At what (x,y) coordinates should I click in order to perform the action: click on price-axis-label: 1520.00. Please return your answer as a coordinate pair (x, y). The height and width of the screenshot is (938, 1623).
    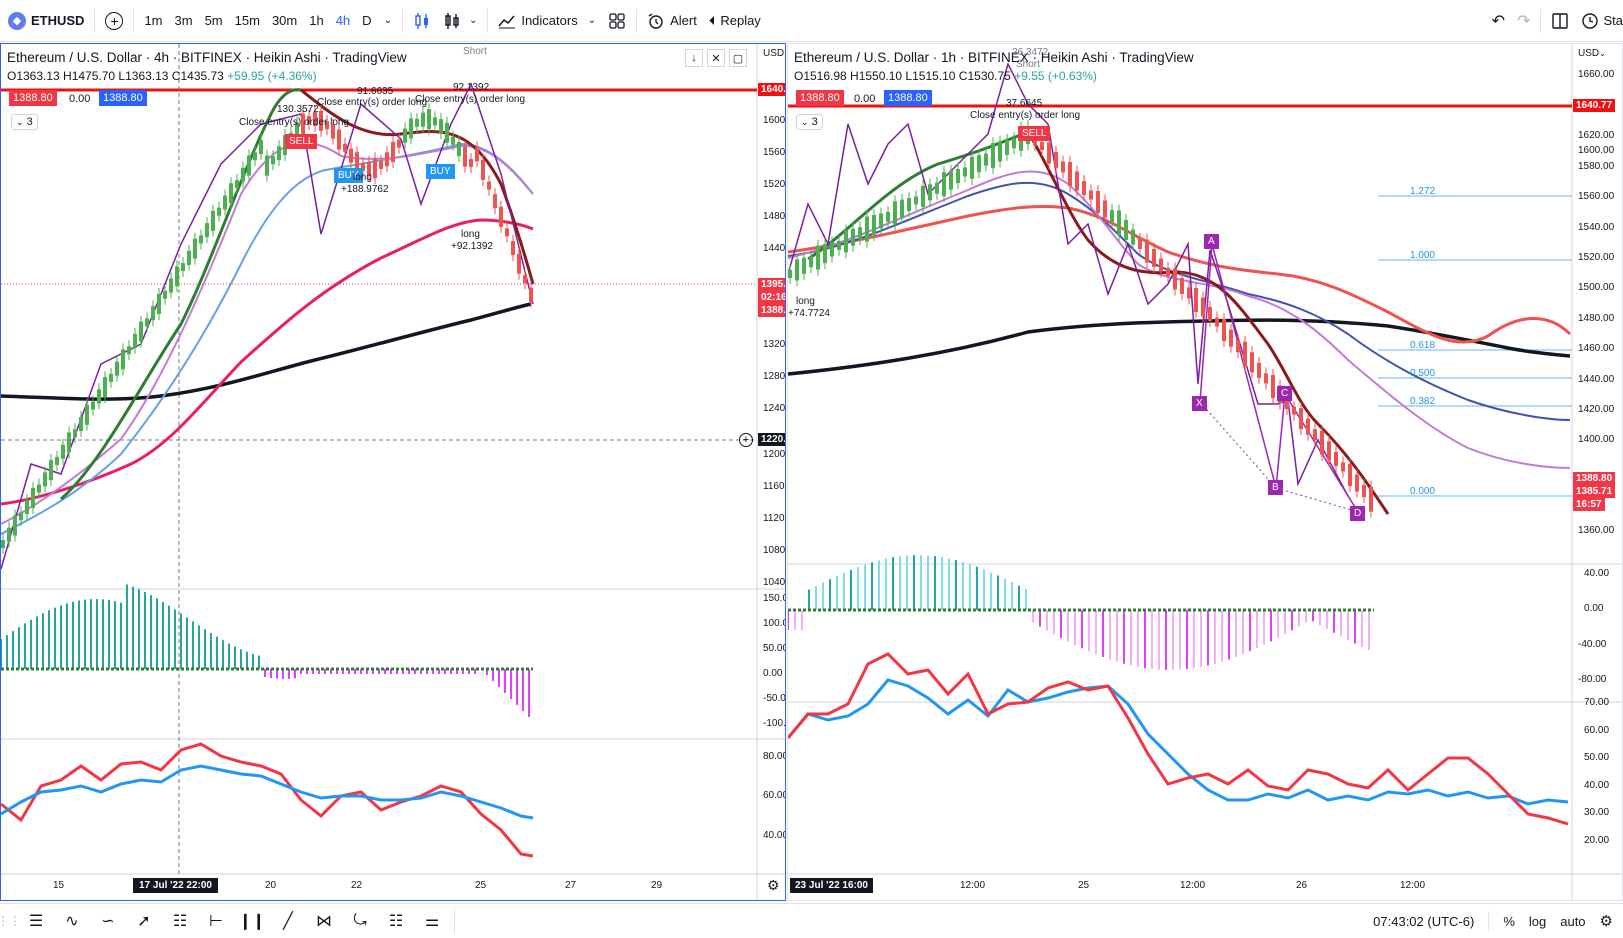
    Looking at the image, I should click on (1596, 257).